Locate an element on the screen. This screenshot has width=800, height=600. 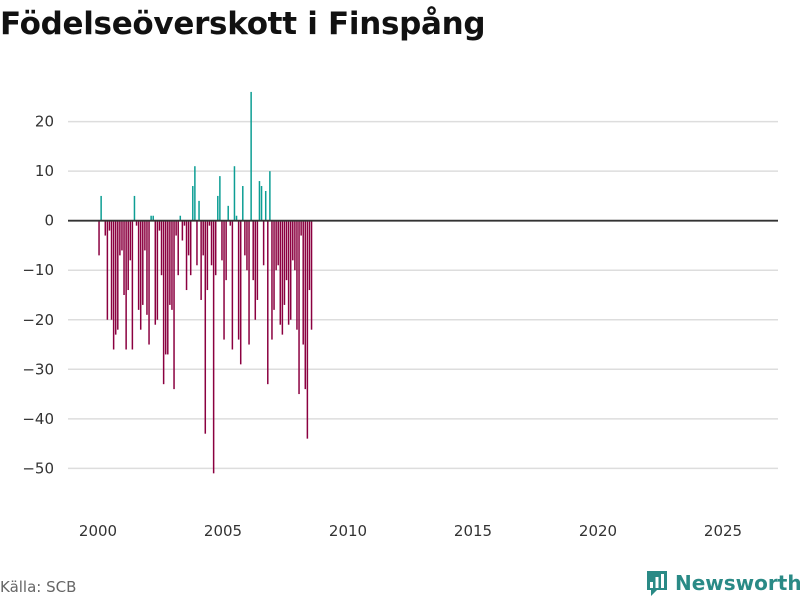
newsworthy-logo: Newsworthy is located at coordinates (722, 583).